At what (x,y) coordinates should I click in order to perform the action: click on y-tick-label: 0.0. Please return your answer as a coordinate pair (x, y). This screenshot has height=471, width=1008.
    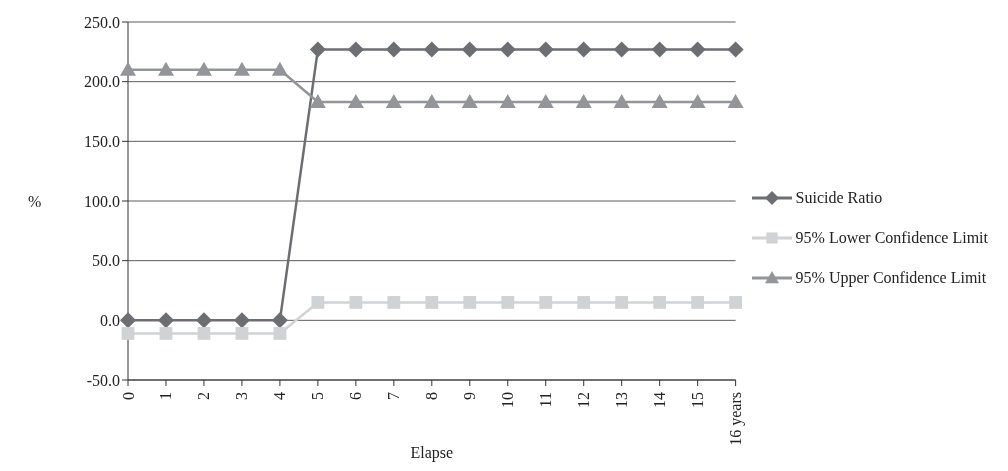
    Looking at the image, I should click on (110, 321).